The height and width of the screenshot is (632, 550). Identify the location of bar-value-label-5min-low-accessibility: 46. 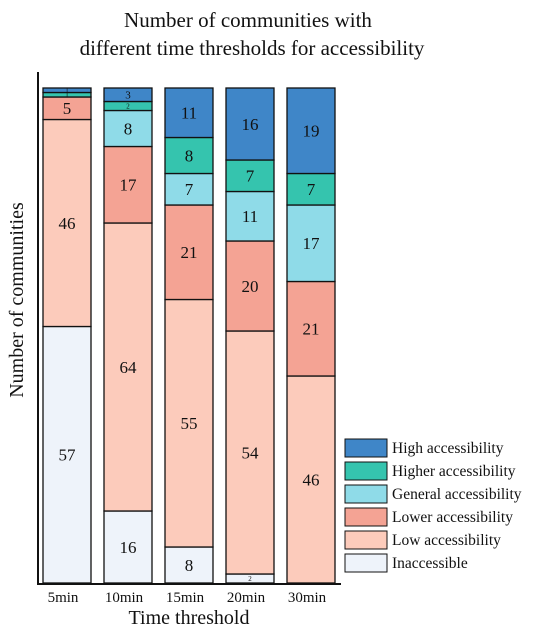
(67, 223).